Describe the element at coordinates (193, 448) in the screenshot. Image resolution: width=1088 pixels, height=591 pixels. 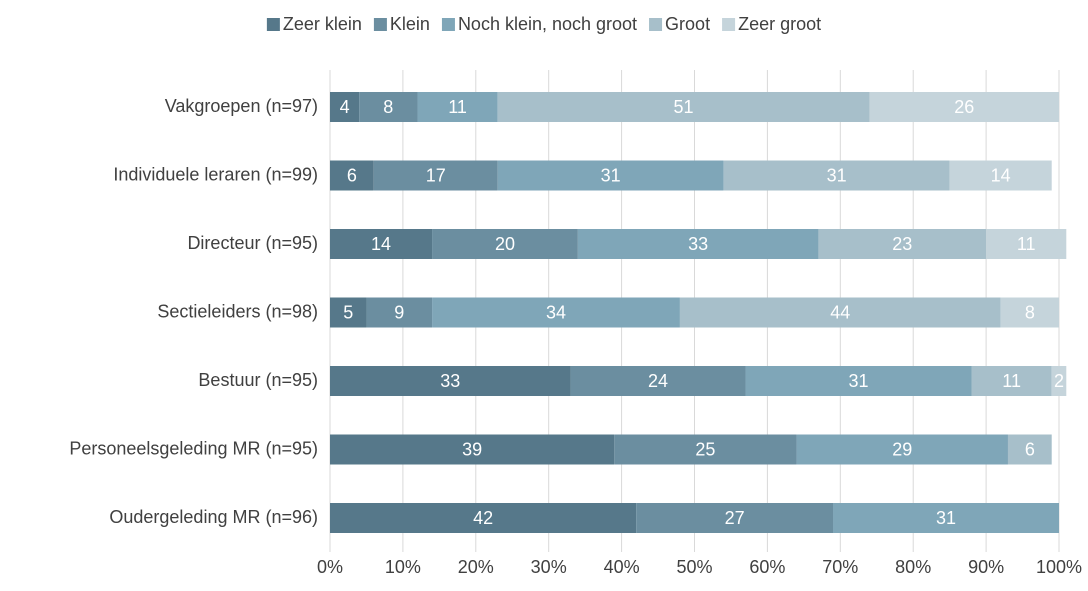
I see `y-tick-label: Personeelsgeleding MR (n=95)` at that location.